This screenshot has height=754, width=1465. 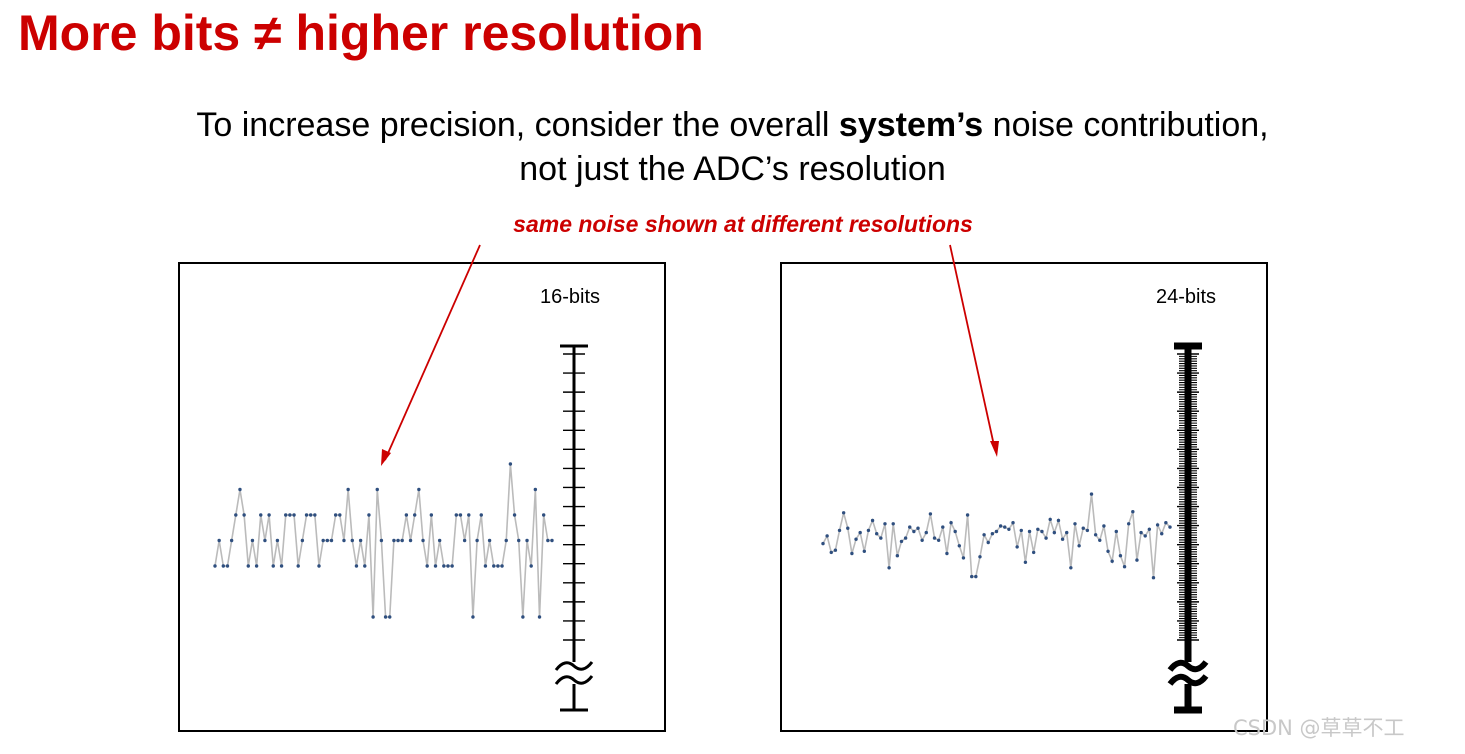 What do you see at coordinates (1015, 528) in the screenshot?
I see `noise-plot-24-bits` at bounding box center [1015, 528].